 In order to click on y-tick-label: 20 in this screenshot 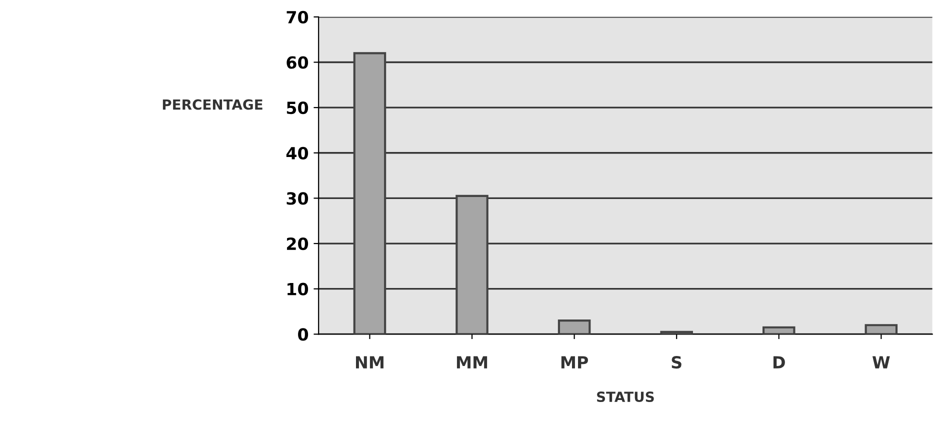, I will do `click(297, 243)`.